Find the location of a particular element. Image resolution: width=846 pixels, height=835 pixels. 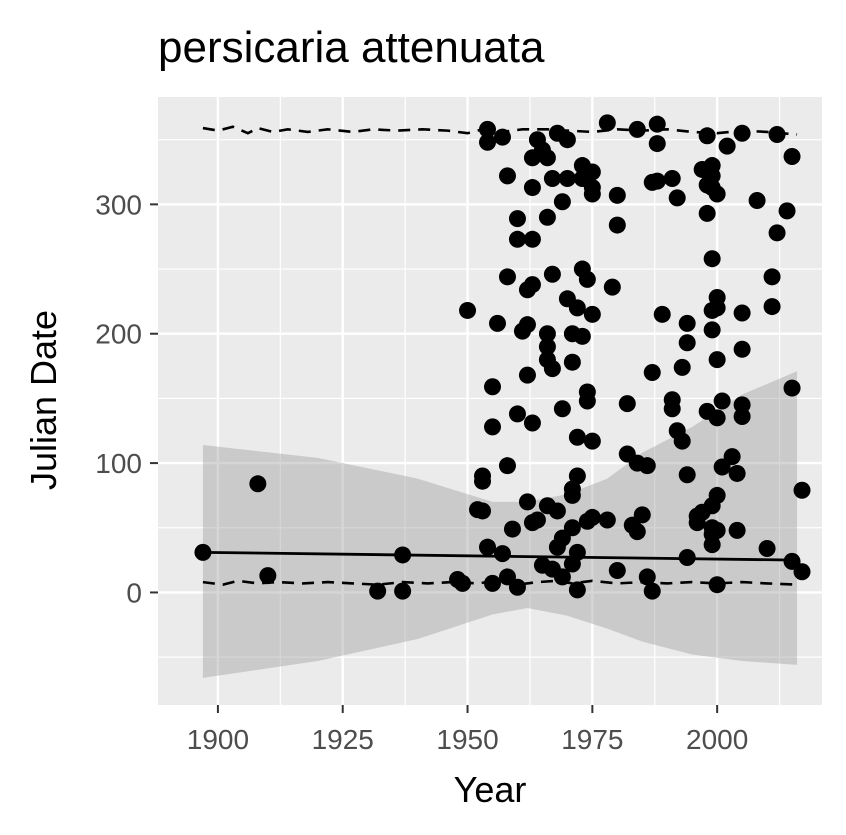

y-tick-label: 0 is located at coordinates (134, 592).